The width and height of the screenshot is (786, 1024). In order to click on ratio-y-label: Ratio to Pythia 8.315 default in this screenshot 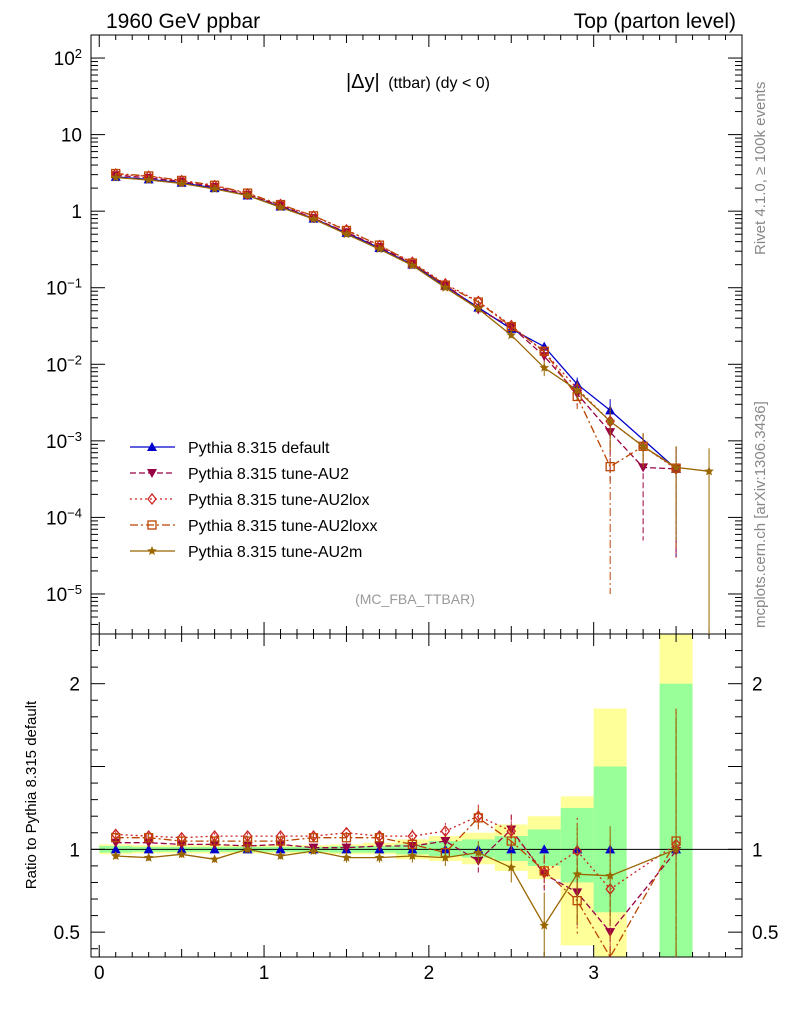, I will do `click(31, 794)`.